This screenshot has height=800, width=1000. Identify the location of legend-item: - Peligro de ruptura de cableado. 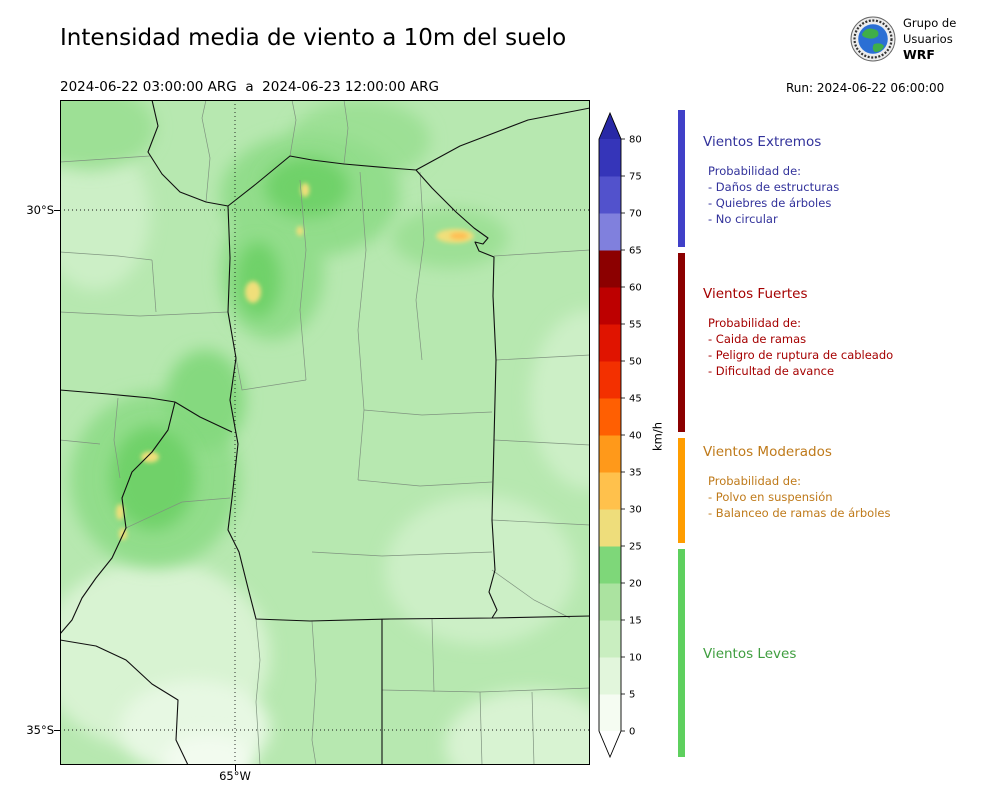
(801, 355).